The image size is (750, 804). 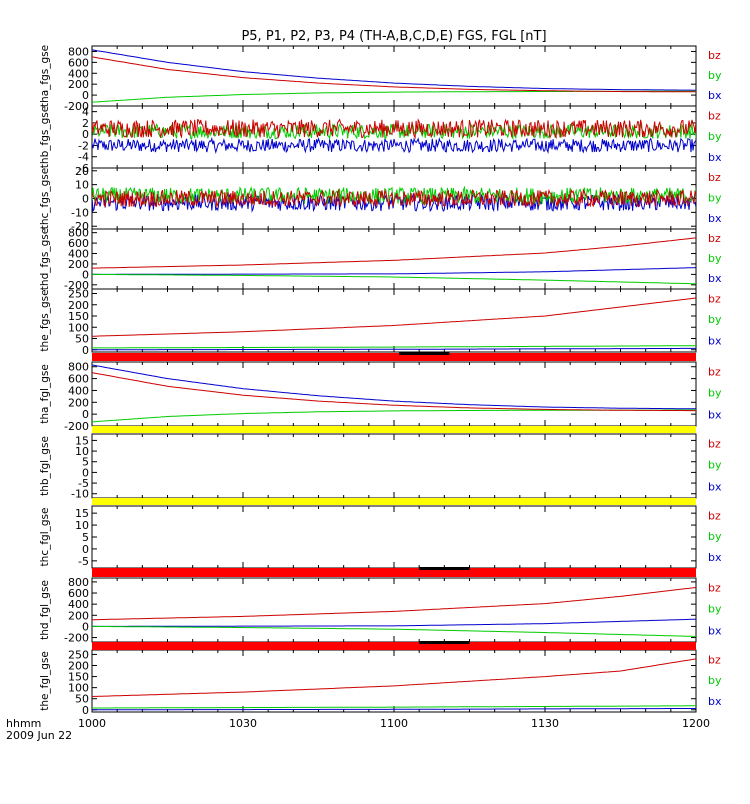 I want to click on y-tick-label: 400, so click(x=78, y=254).